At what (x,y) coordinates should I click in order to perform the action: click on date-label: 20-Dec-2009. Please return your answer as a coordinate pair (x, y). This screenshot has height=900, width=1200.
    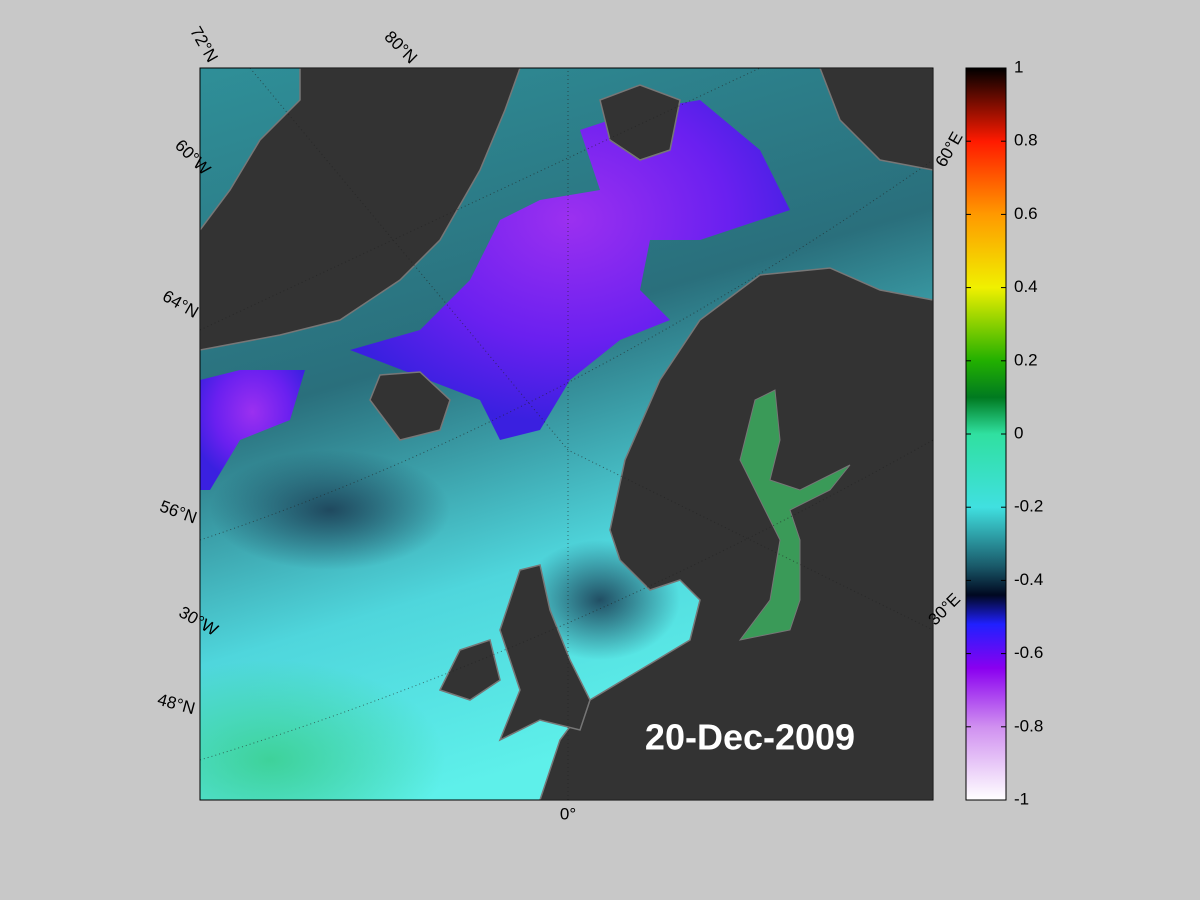
    Looking at the image, I should click on (750, 737).